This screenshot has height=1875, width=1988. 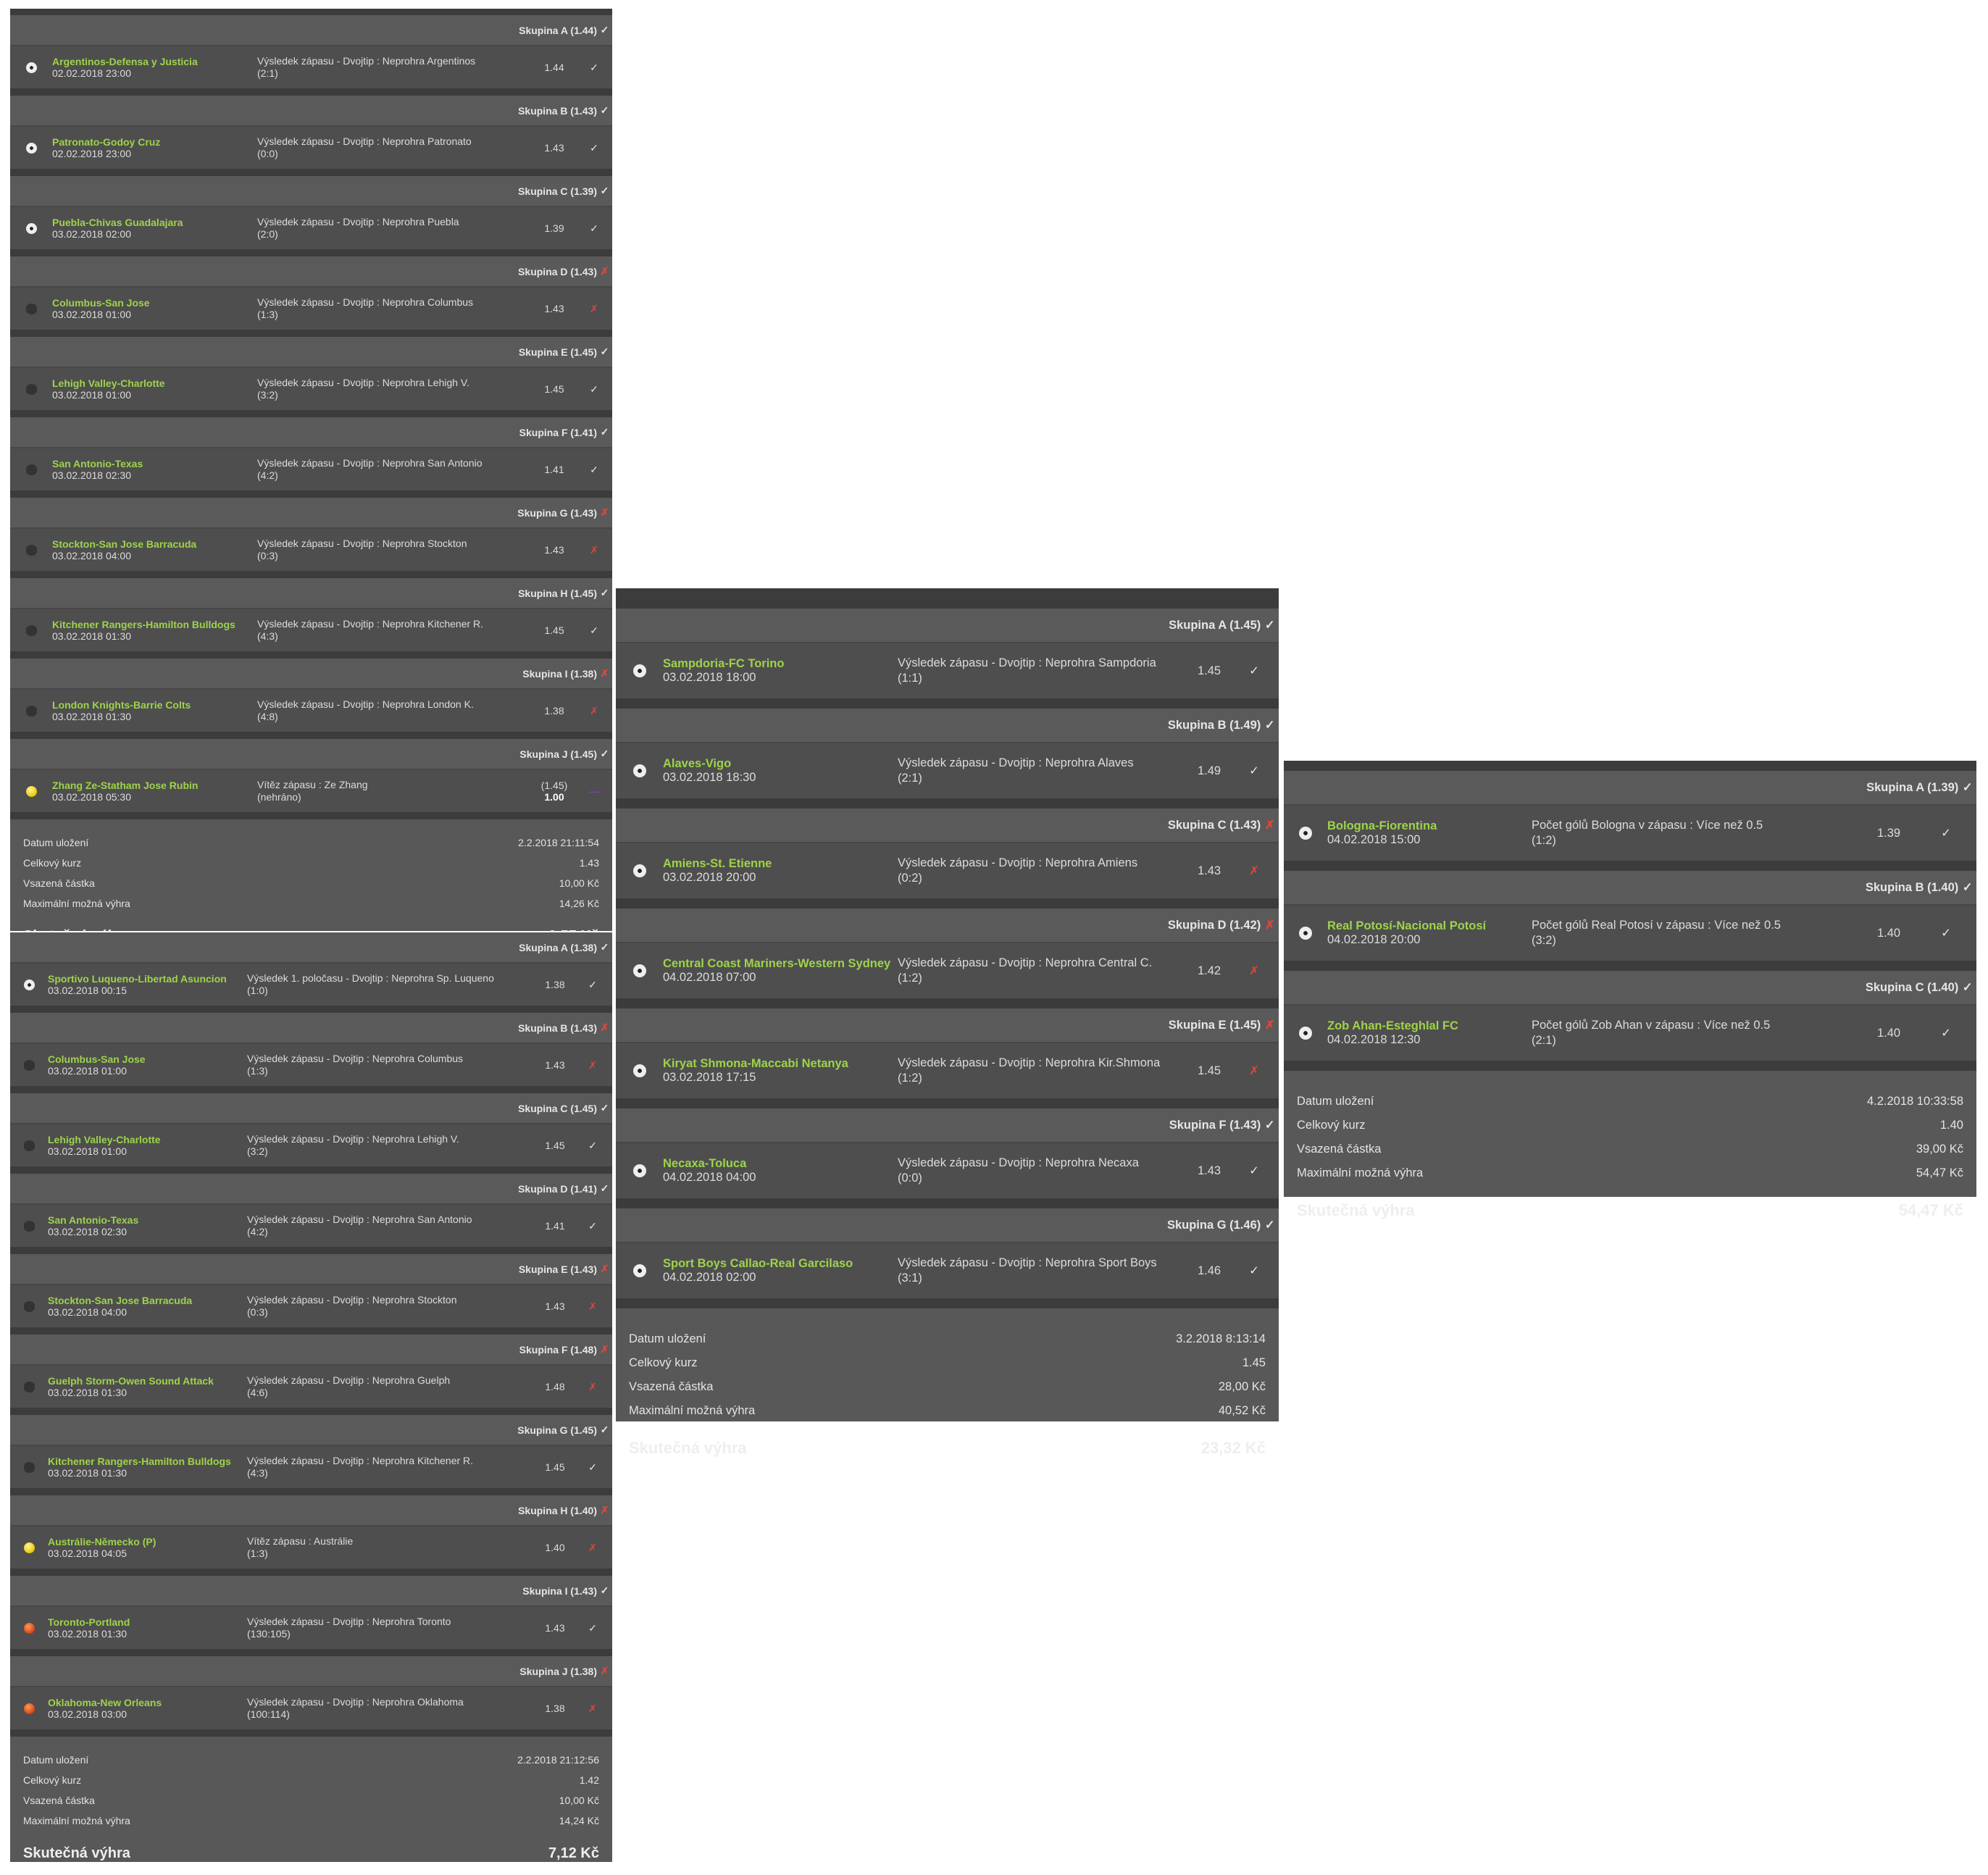 What do you see at coordinates (557, 1188) in the screenshot?
I see `group-label: Skupina D (1.41)` at bounding box center [557, 1188].